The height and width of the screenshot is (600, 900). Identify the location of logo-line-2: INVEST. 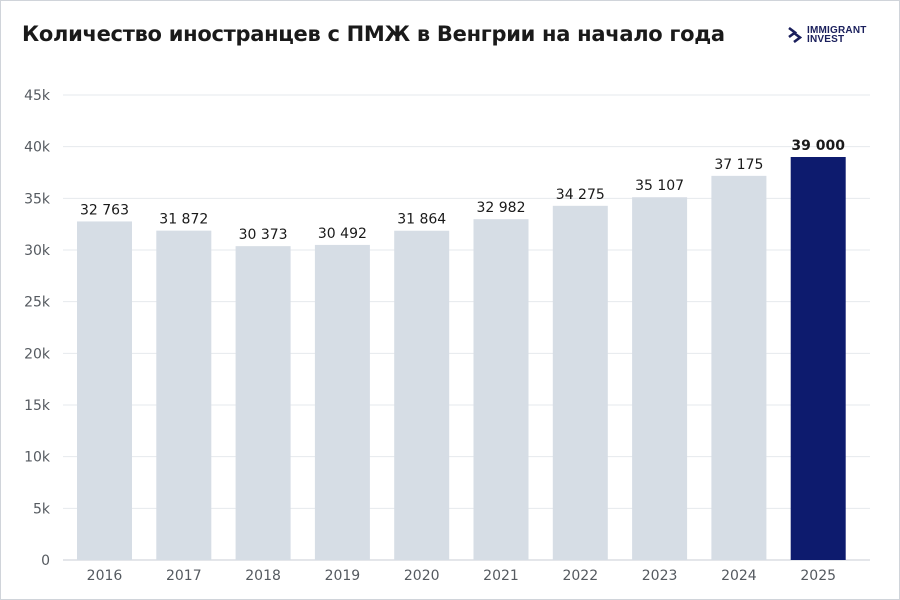
(826, 39).